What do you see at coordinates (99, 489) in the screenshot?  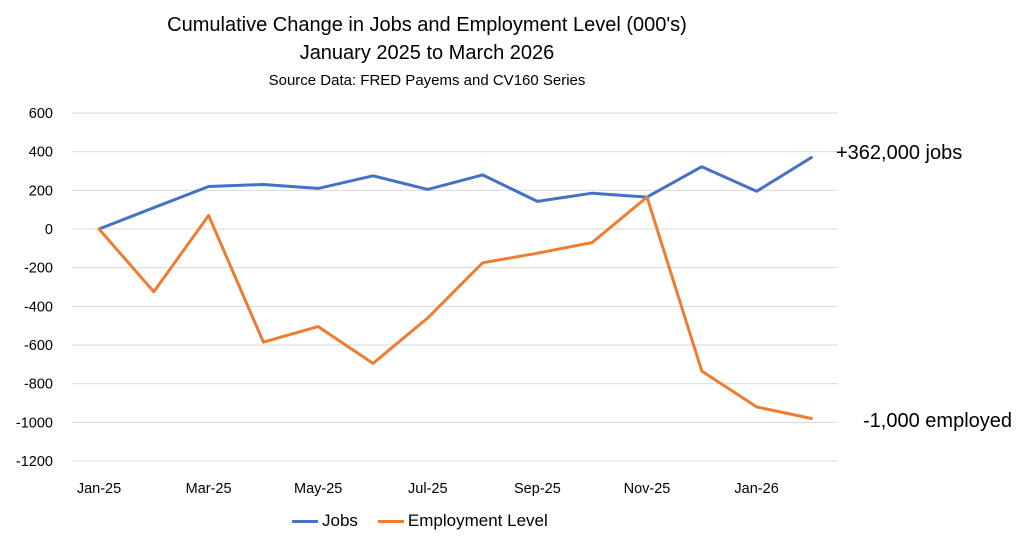 I see `x-tick-label: Jan-25` at bounding box center [99, 489].